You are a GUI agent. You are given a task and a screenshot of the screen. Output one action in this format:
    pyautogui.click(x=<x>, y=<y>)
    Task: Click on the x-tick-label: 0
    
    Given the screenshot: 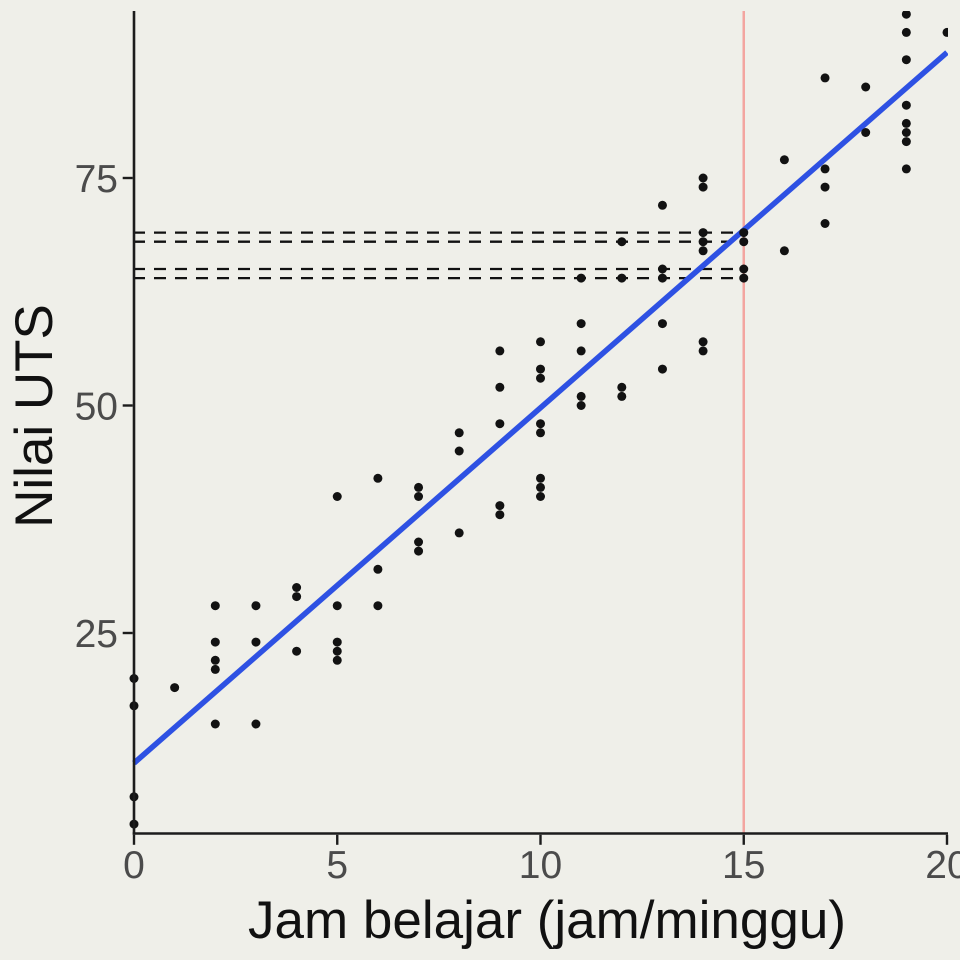 What is the action you would take?
    pyautogui.click(x=134, y=865)
    